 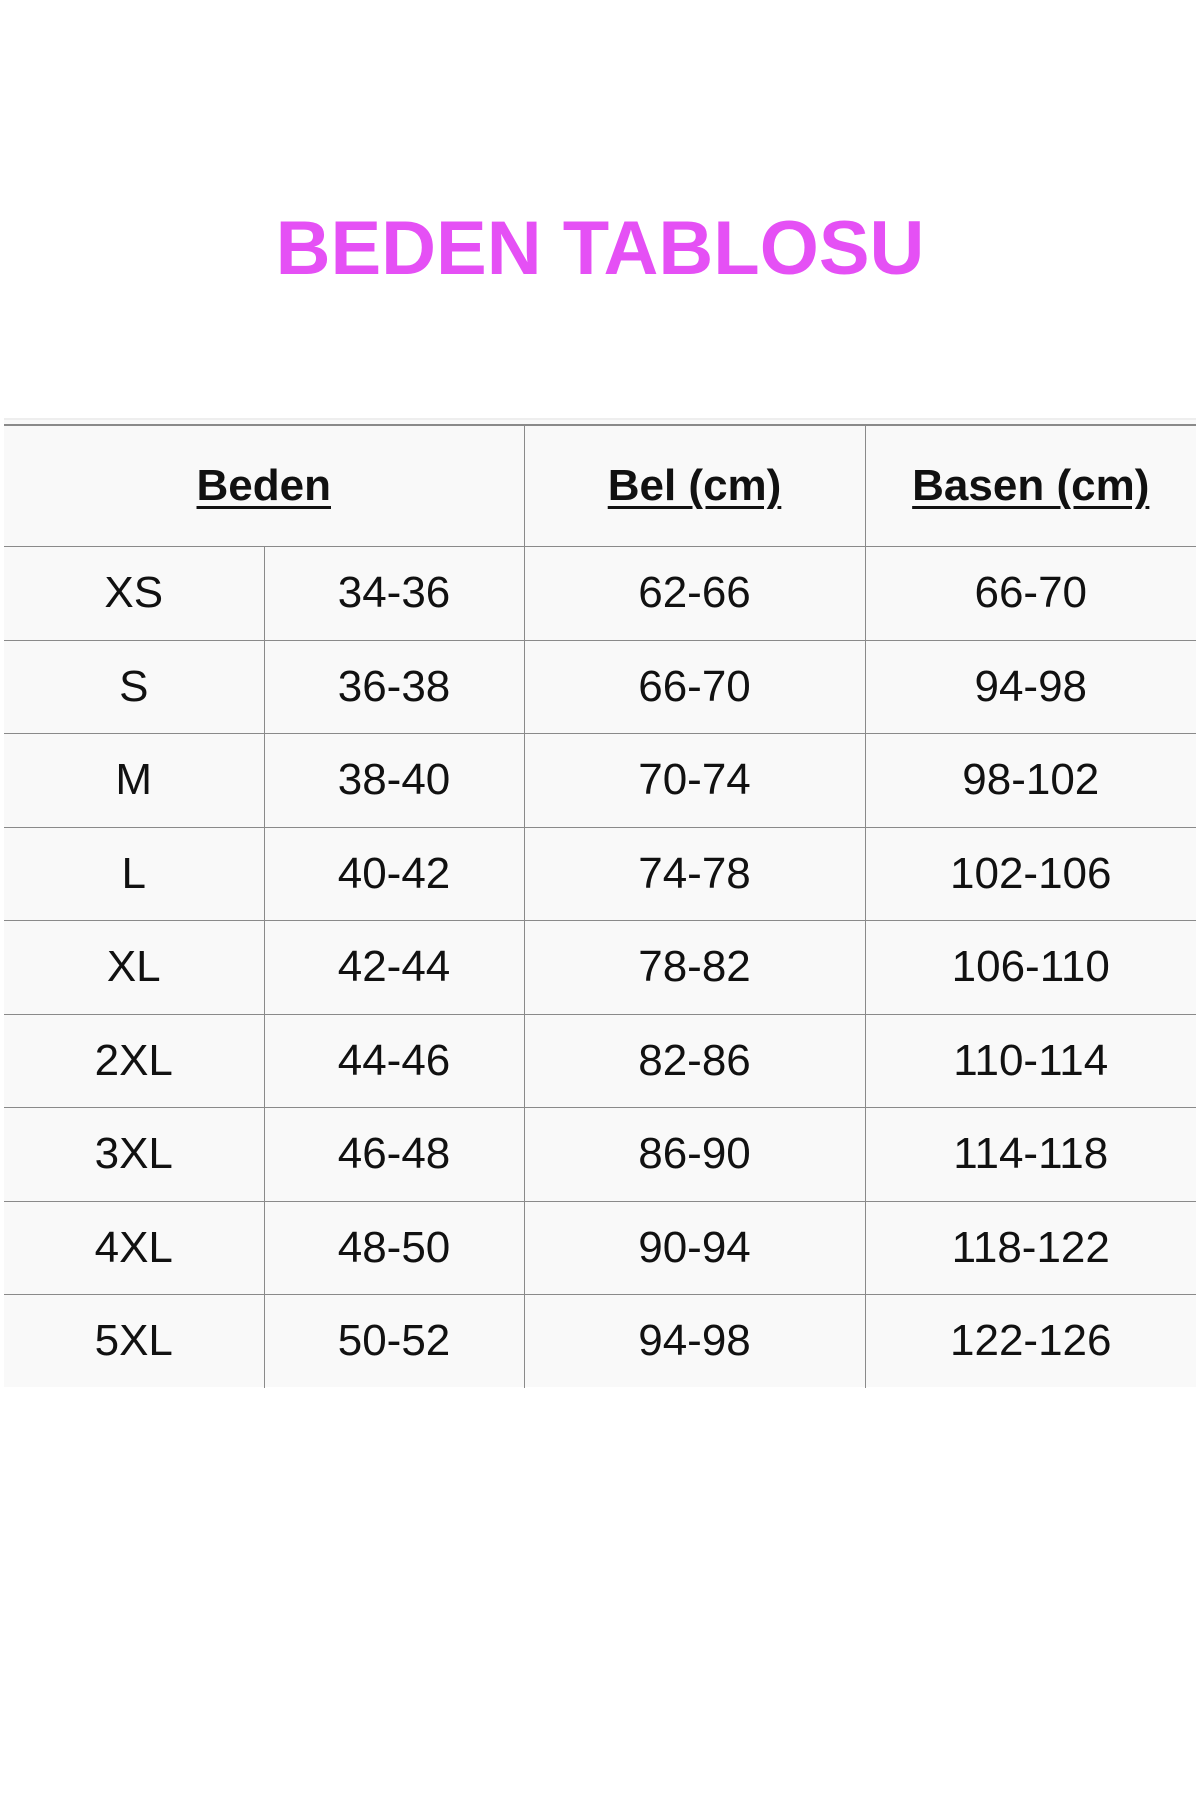 What do you see at coordinates (1030, 1060) in the screenshot?
I see `hip-cell: 110-114` at bounding box center [1030, 1060].